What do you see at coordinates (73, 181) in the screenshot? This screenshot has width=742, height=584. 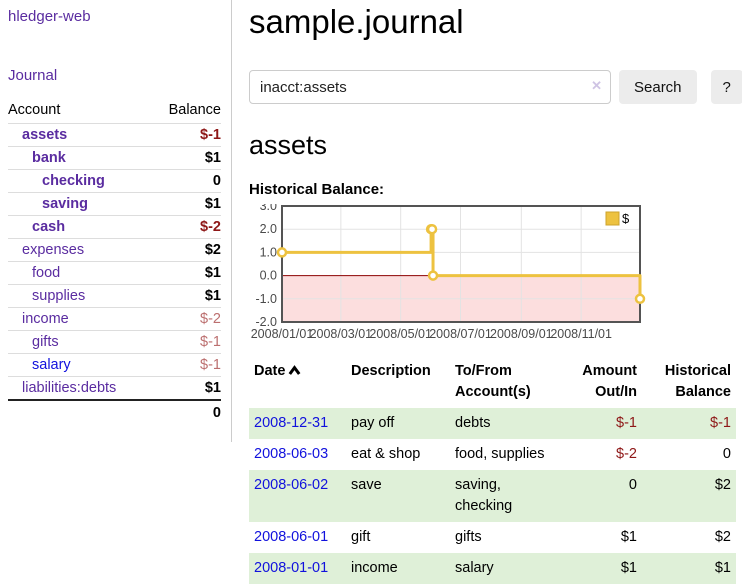 I see `account-link: checking` at bounding box center [73, 181].